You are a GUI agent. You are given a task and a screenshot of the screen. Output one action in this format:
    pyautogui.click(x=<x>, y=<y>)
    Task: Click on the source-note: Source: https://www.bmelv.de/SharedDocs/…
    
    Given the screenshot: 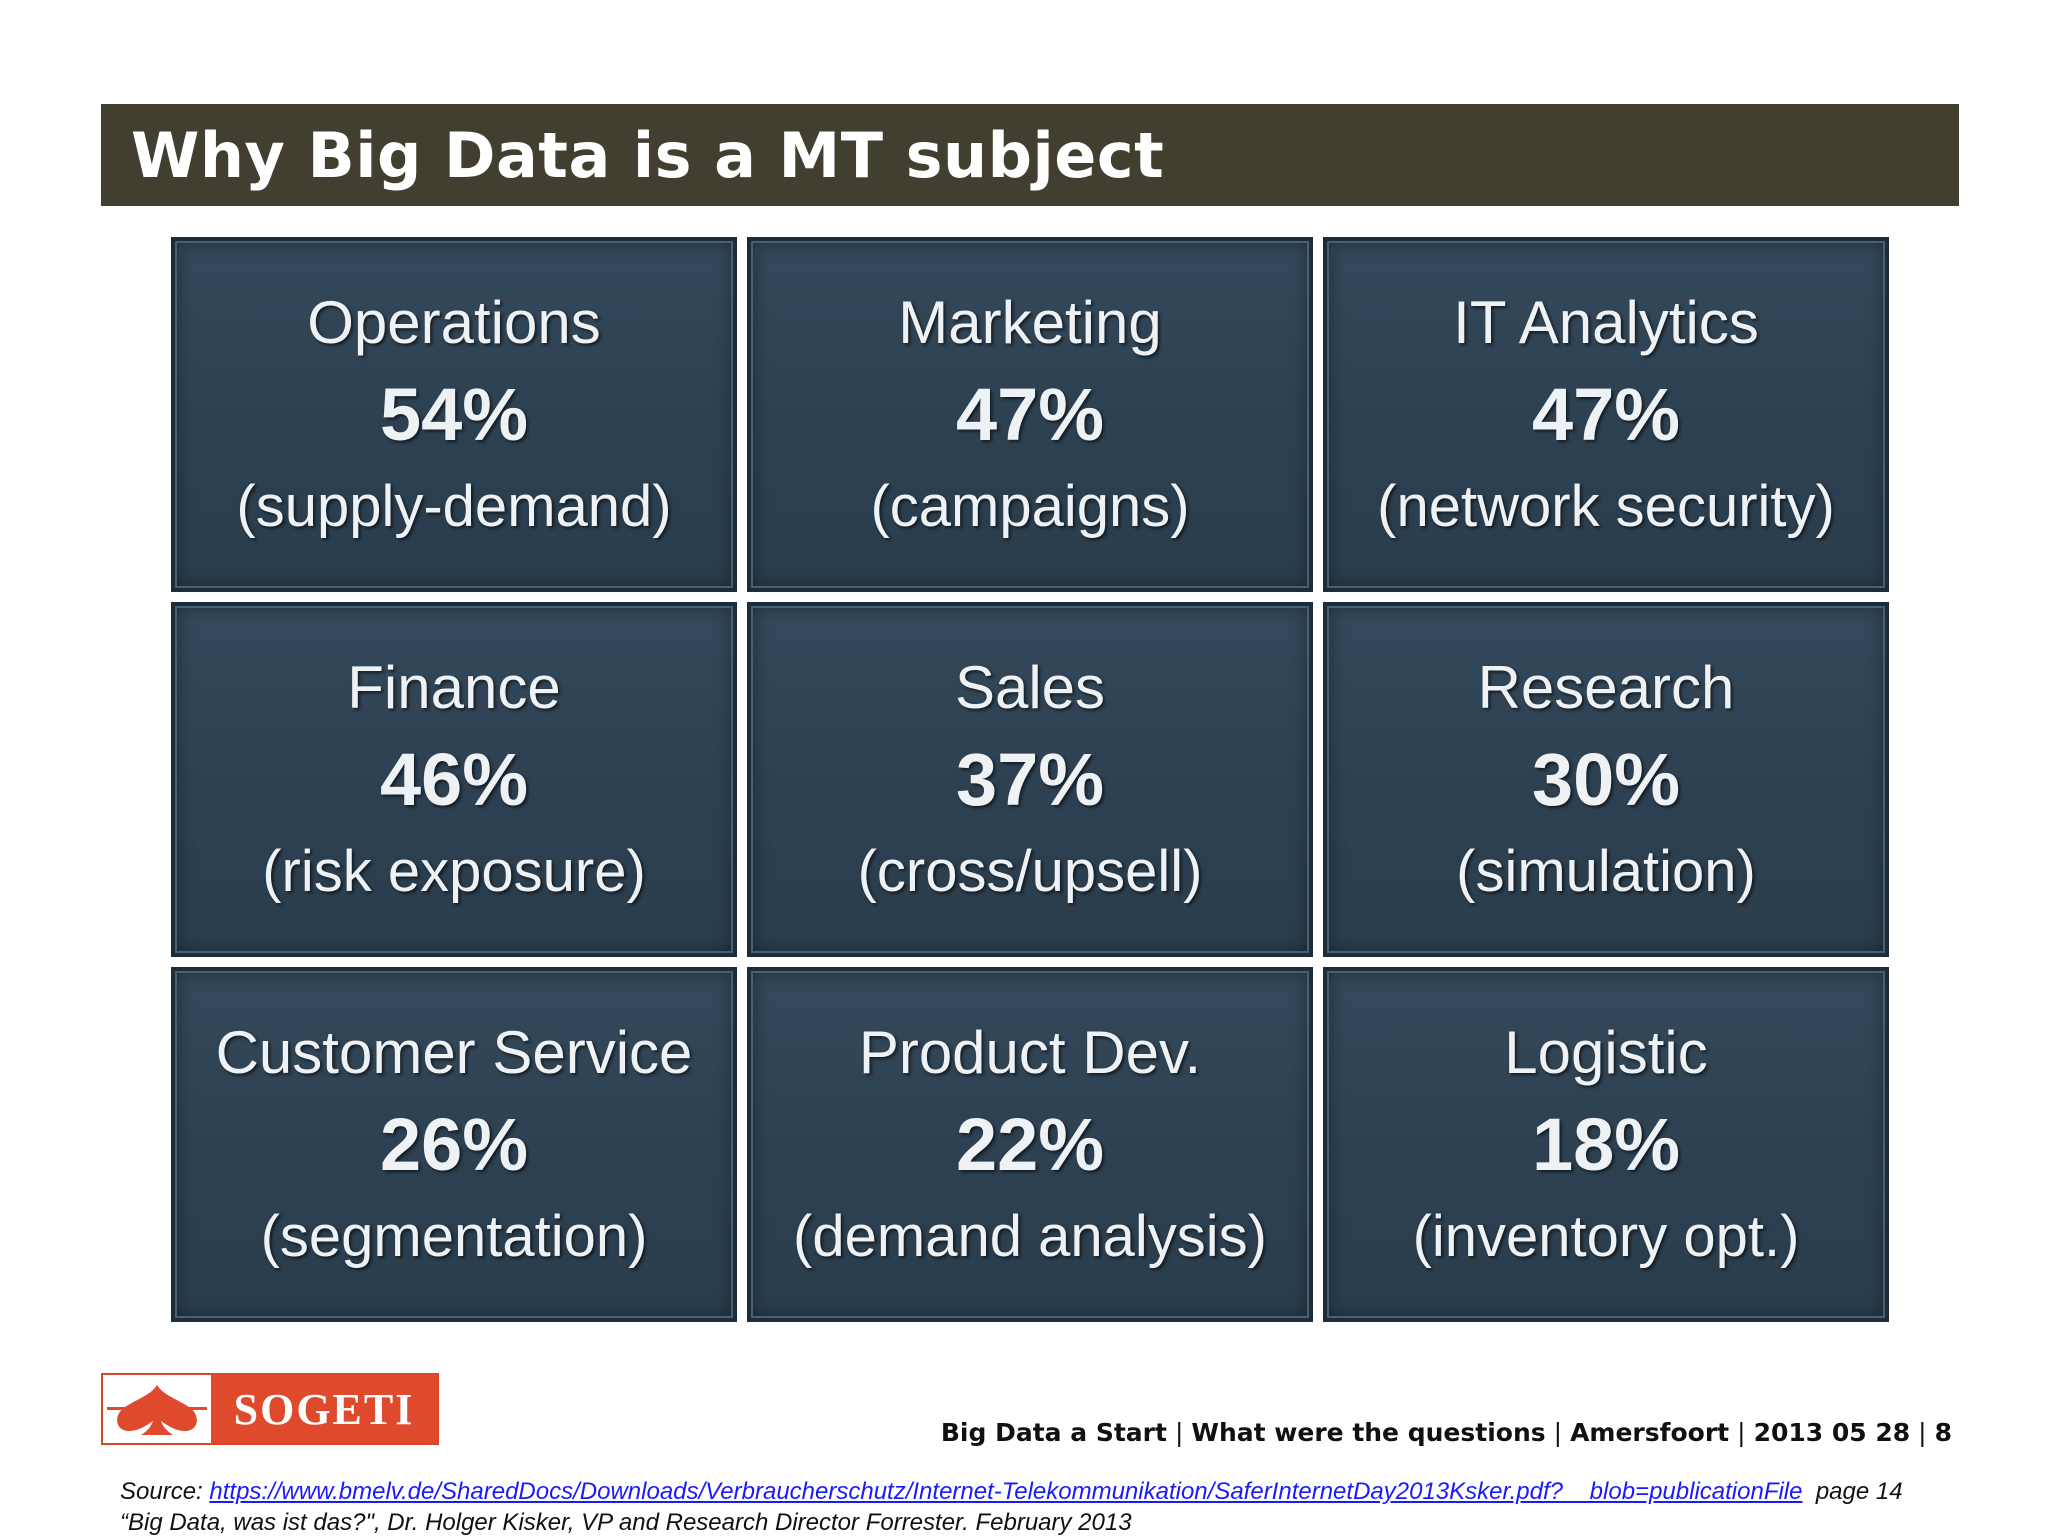 What is the action you would take?
    pyautogui.click(x=1011, y=1507)
    